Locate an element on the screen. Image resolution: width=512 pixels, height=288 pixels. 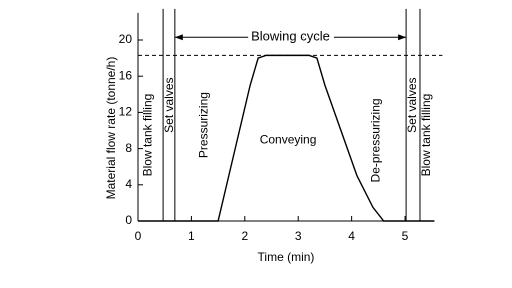
x-axis-label: Time (min) is located at coordinates (286, 257).